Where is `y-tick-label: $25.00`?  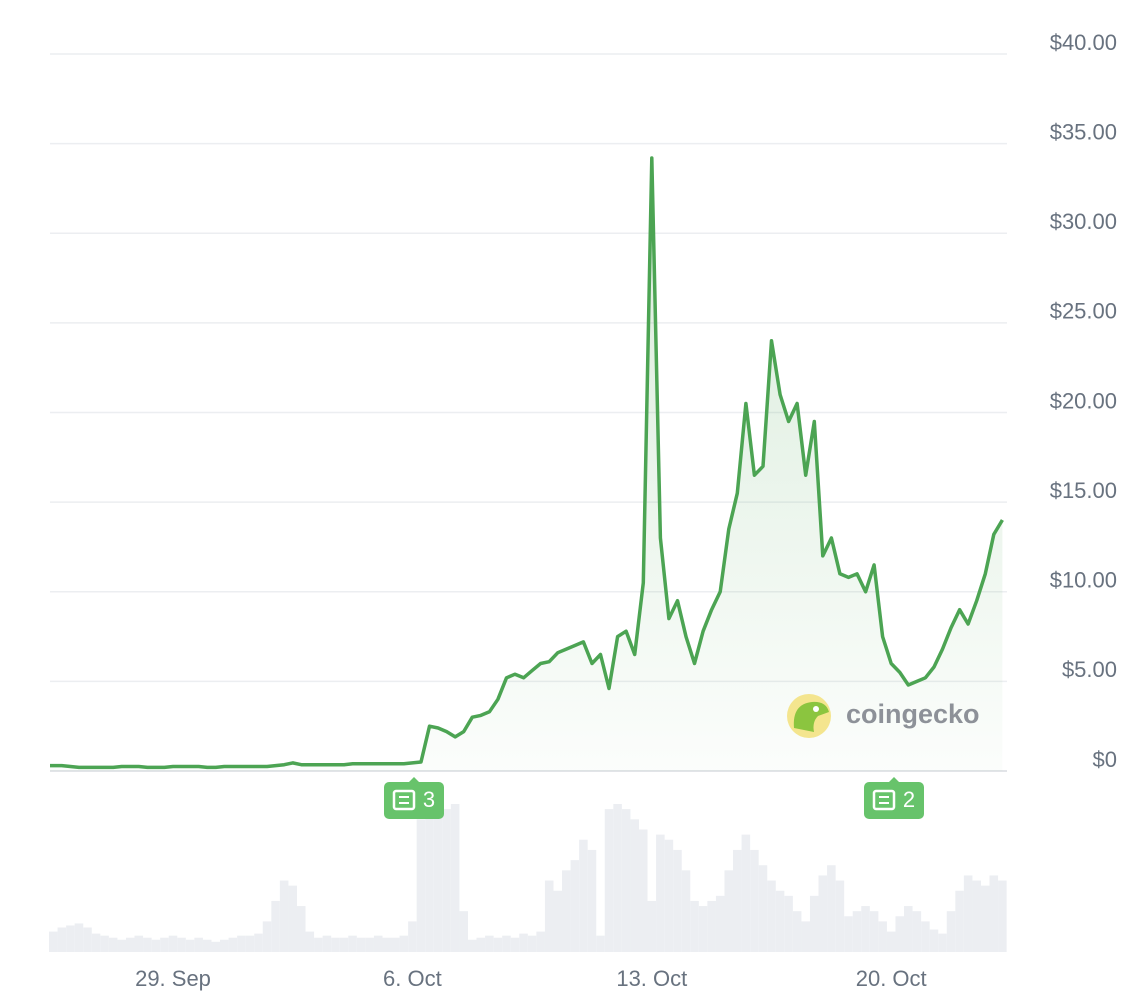 y-tick-label: $25.00 is located at coordinates (1083, 311).